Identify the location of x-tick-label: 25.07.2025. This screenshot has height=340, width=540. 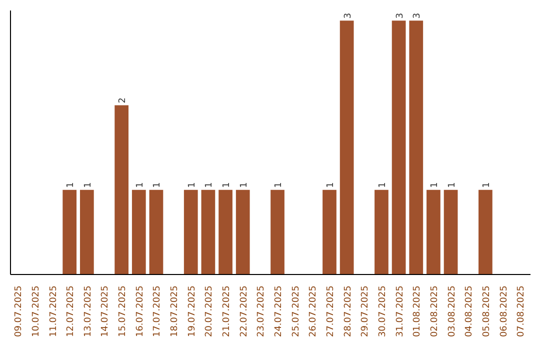
(296, 312).